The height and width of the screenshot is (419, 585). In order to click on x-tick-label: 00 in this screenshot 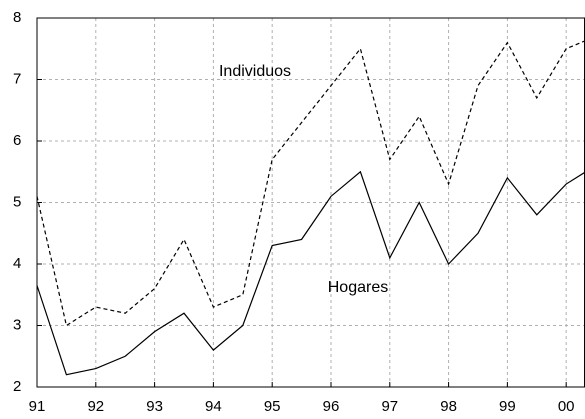, I will do `click(566, 406)`.